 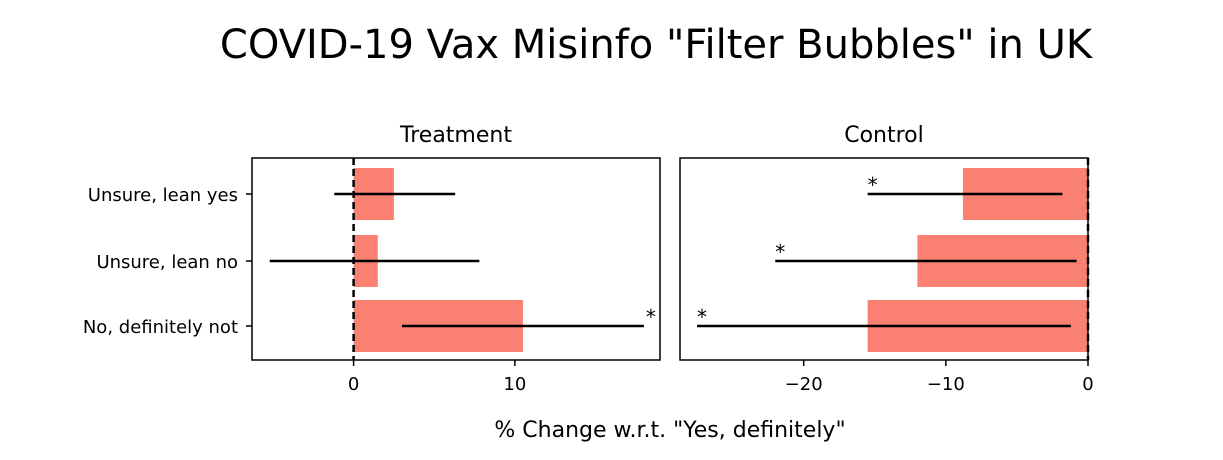 I want to click on y-tick-label: Unsure, lean no, so click(x=167, y=262).